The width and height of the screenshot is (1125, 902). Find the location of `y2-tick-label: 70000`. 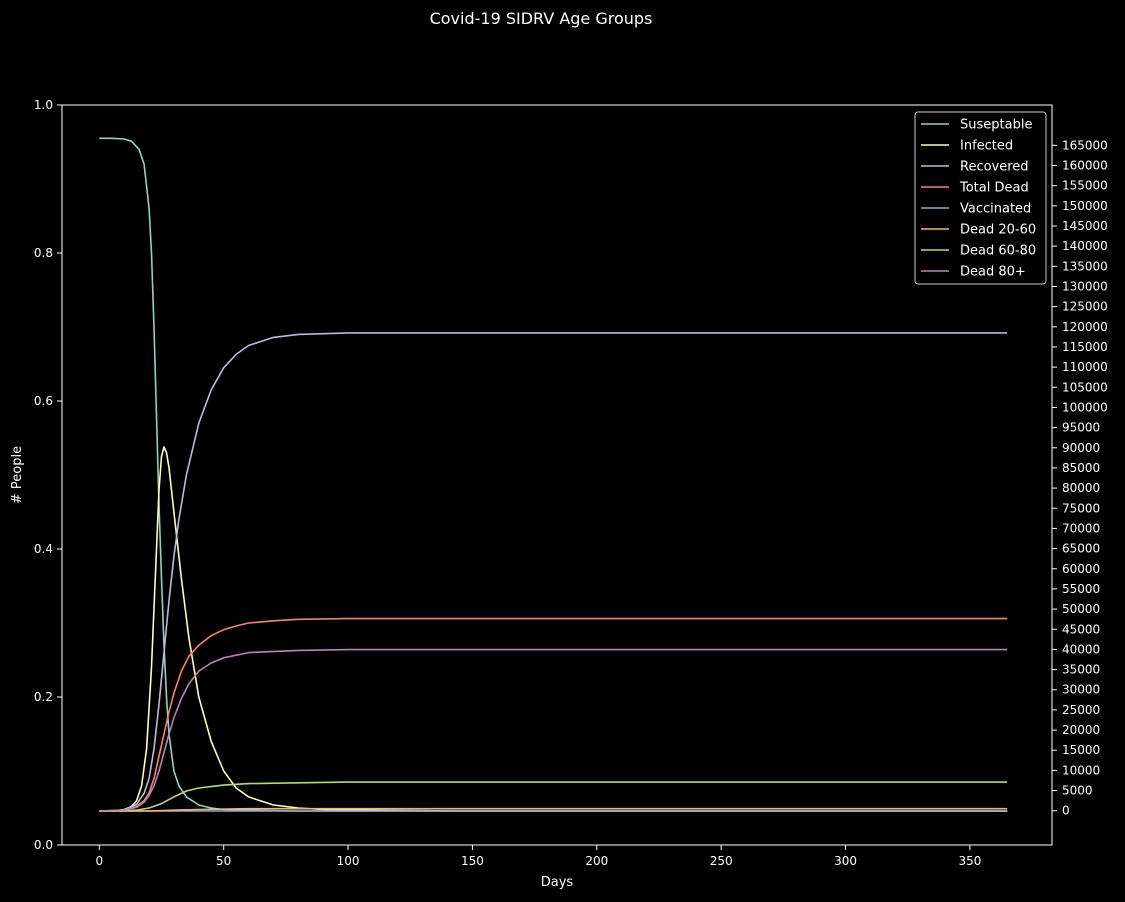

y2-tick-label: 70000 is located at coordinates (1081, 528).